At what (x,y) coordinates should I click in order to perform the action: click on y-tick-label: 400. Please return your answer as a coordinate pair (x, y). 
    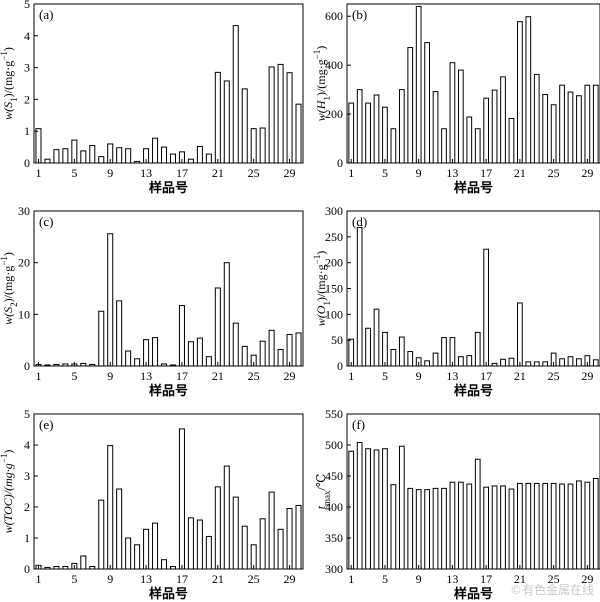
    Looking at the image, I should click on (334, 507).